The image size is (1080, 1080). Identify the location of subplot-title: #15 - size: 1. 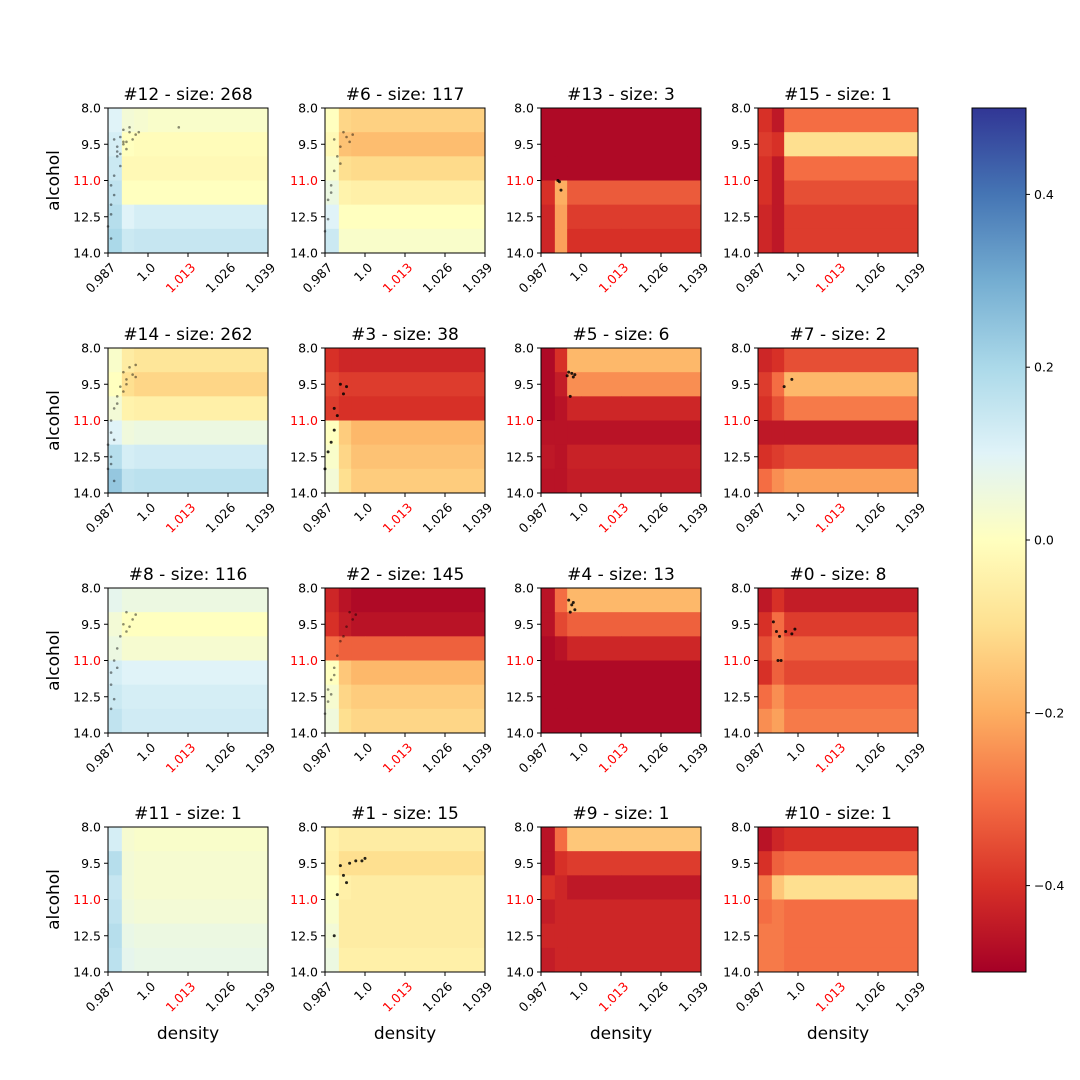
(838, 95).